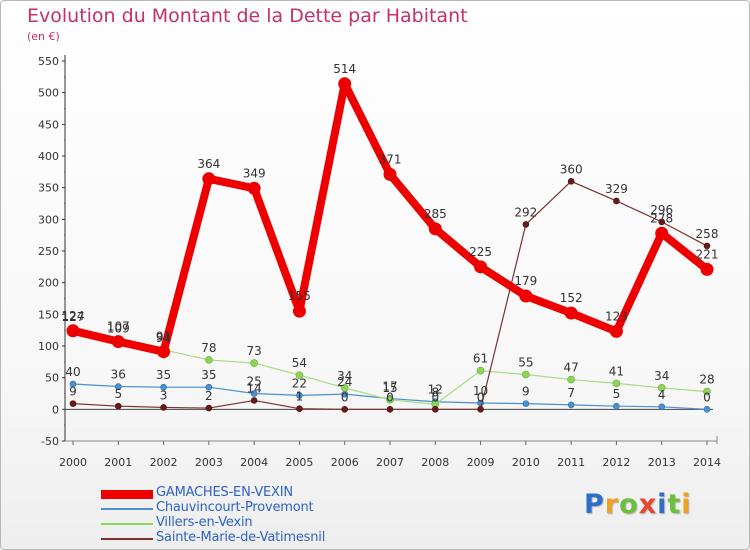 This screenshot has height=550, width=750. What do you see at coordinates (707, 234) in the screenshot?
I see `data-label: 258` at bounding box center [707, 234].